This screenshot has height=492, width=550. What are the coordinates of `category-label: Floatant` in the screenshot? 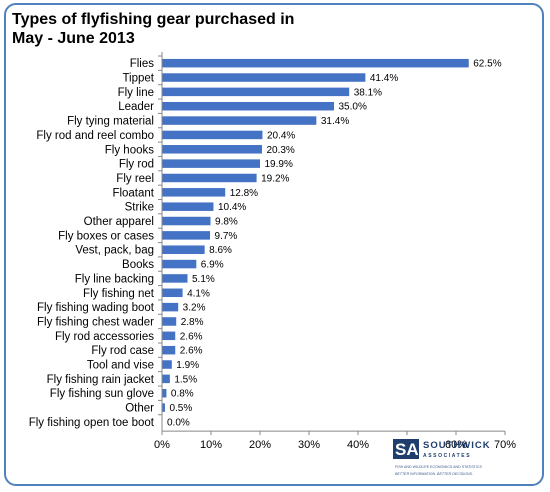 It's located at (133, 193).